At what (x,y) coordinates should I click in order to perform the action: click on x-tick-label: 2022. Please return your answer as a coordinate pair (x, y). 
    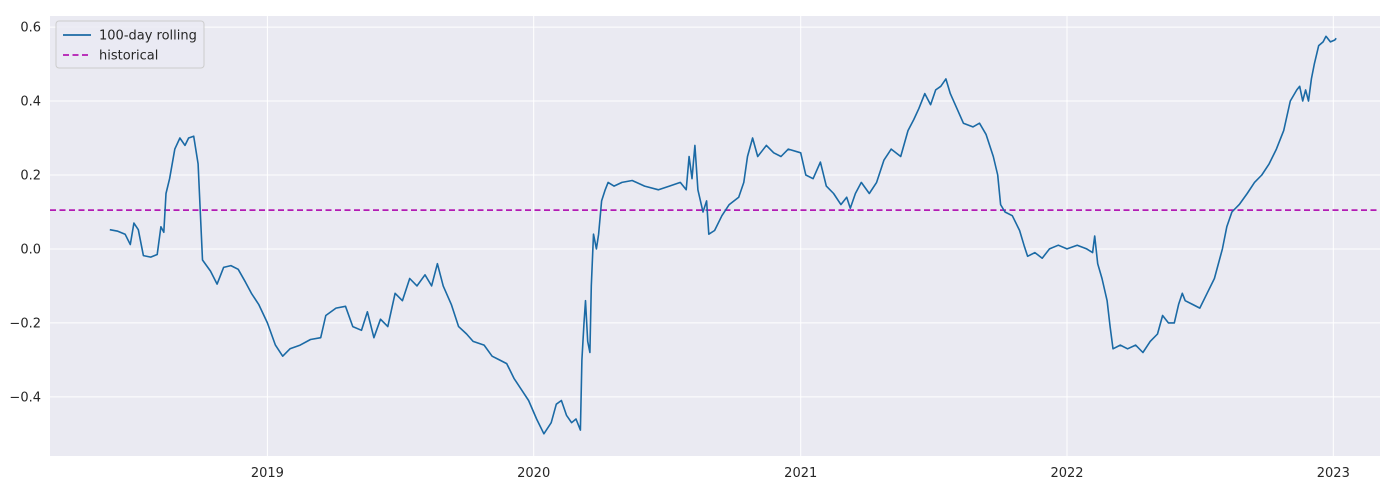
    Looking at the image, I should click on (1066, 473).